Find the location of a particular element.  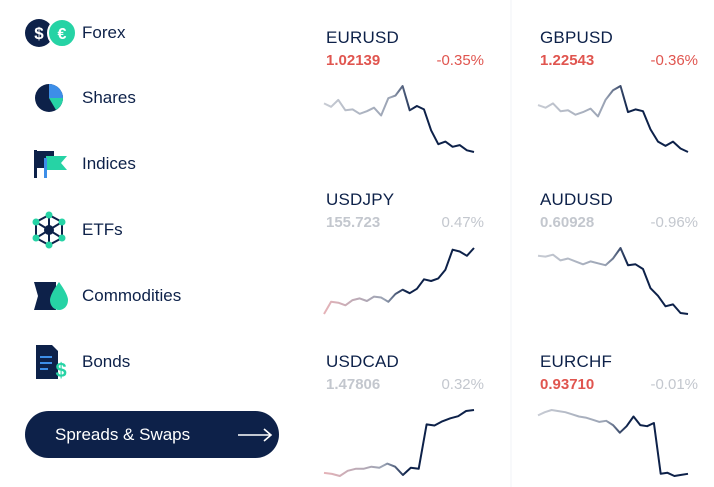

instrument-price: 0.60928 is located at coordinates (567, 222).